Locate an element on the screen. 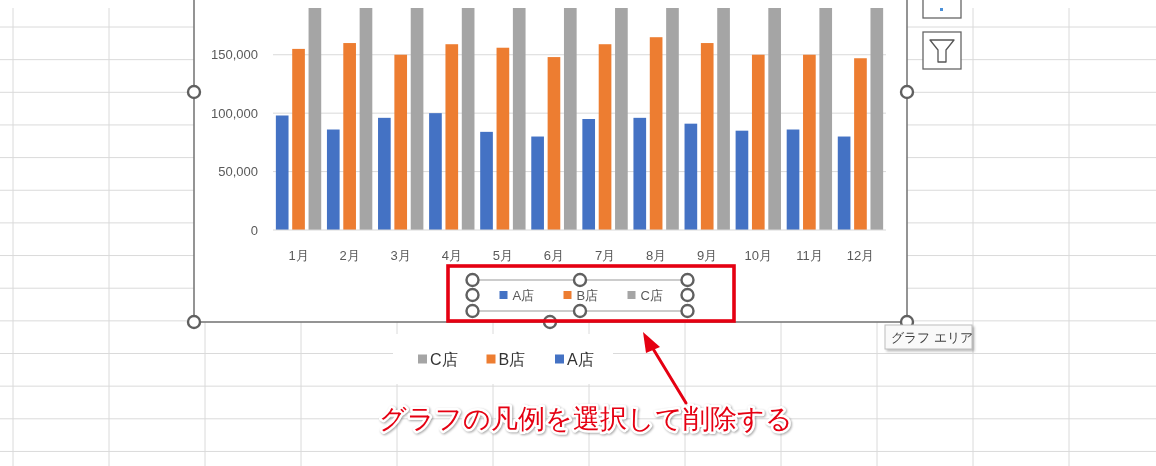  x-tick-label: 9月 is located at coordinates (707, 255).